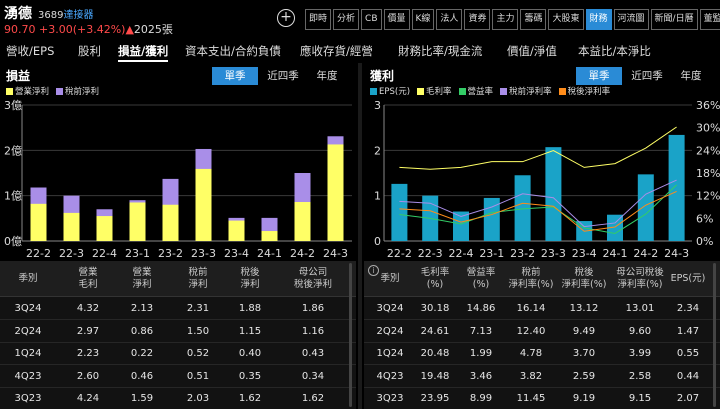 Image resolution: width=720 pixels, height=409 pixels. I want to click on tool-tab-1: 分析, so click(346, 19).